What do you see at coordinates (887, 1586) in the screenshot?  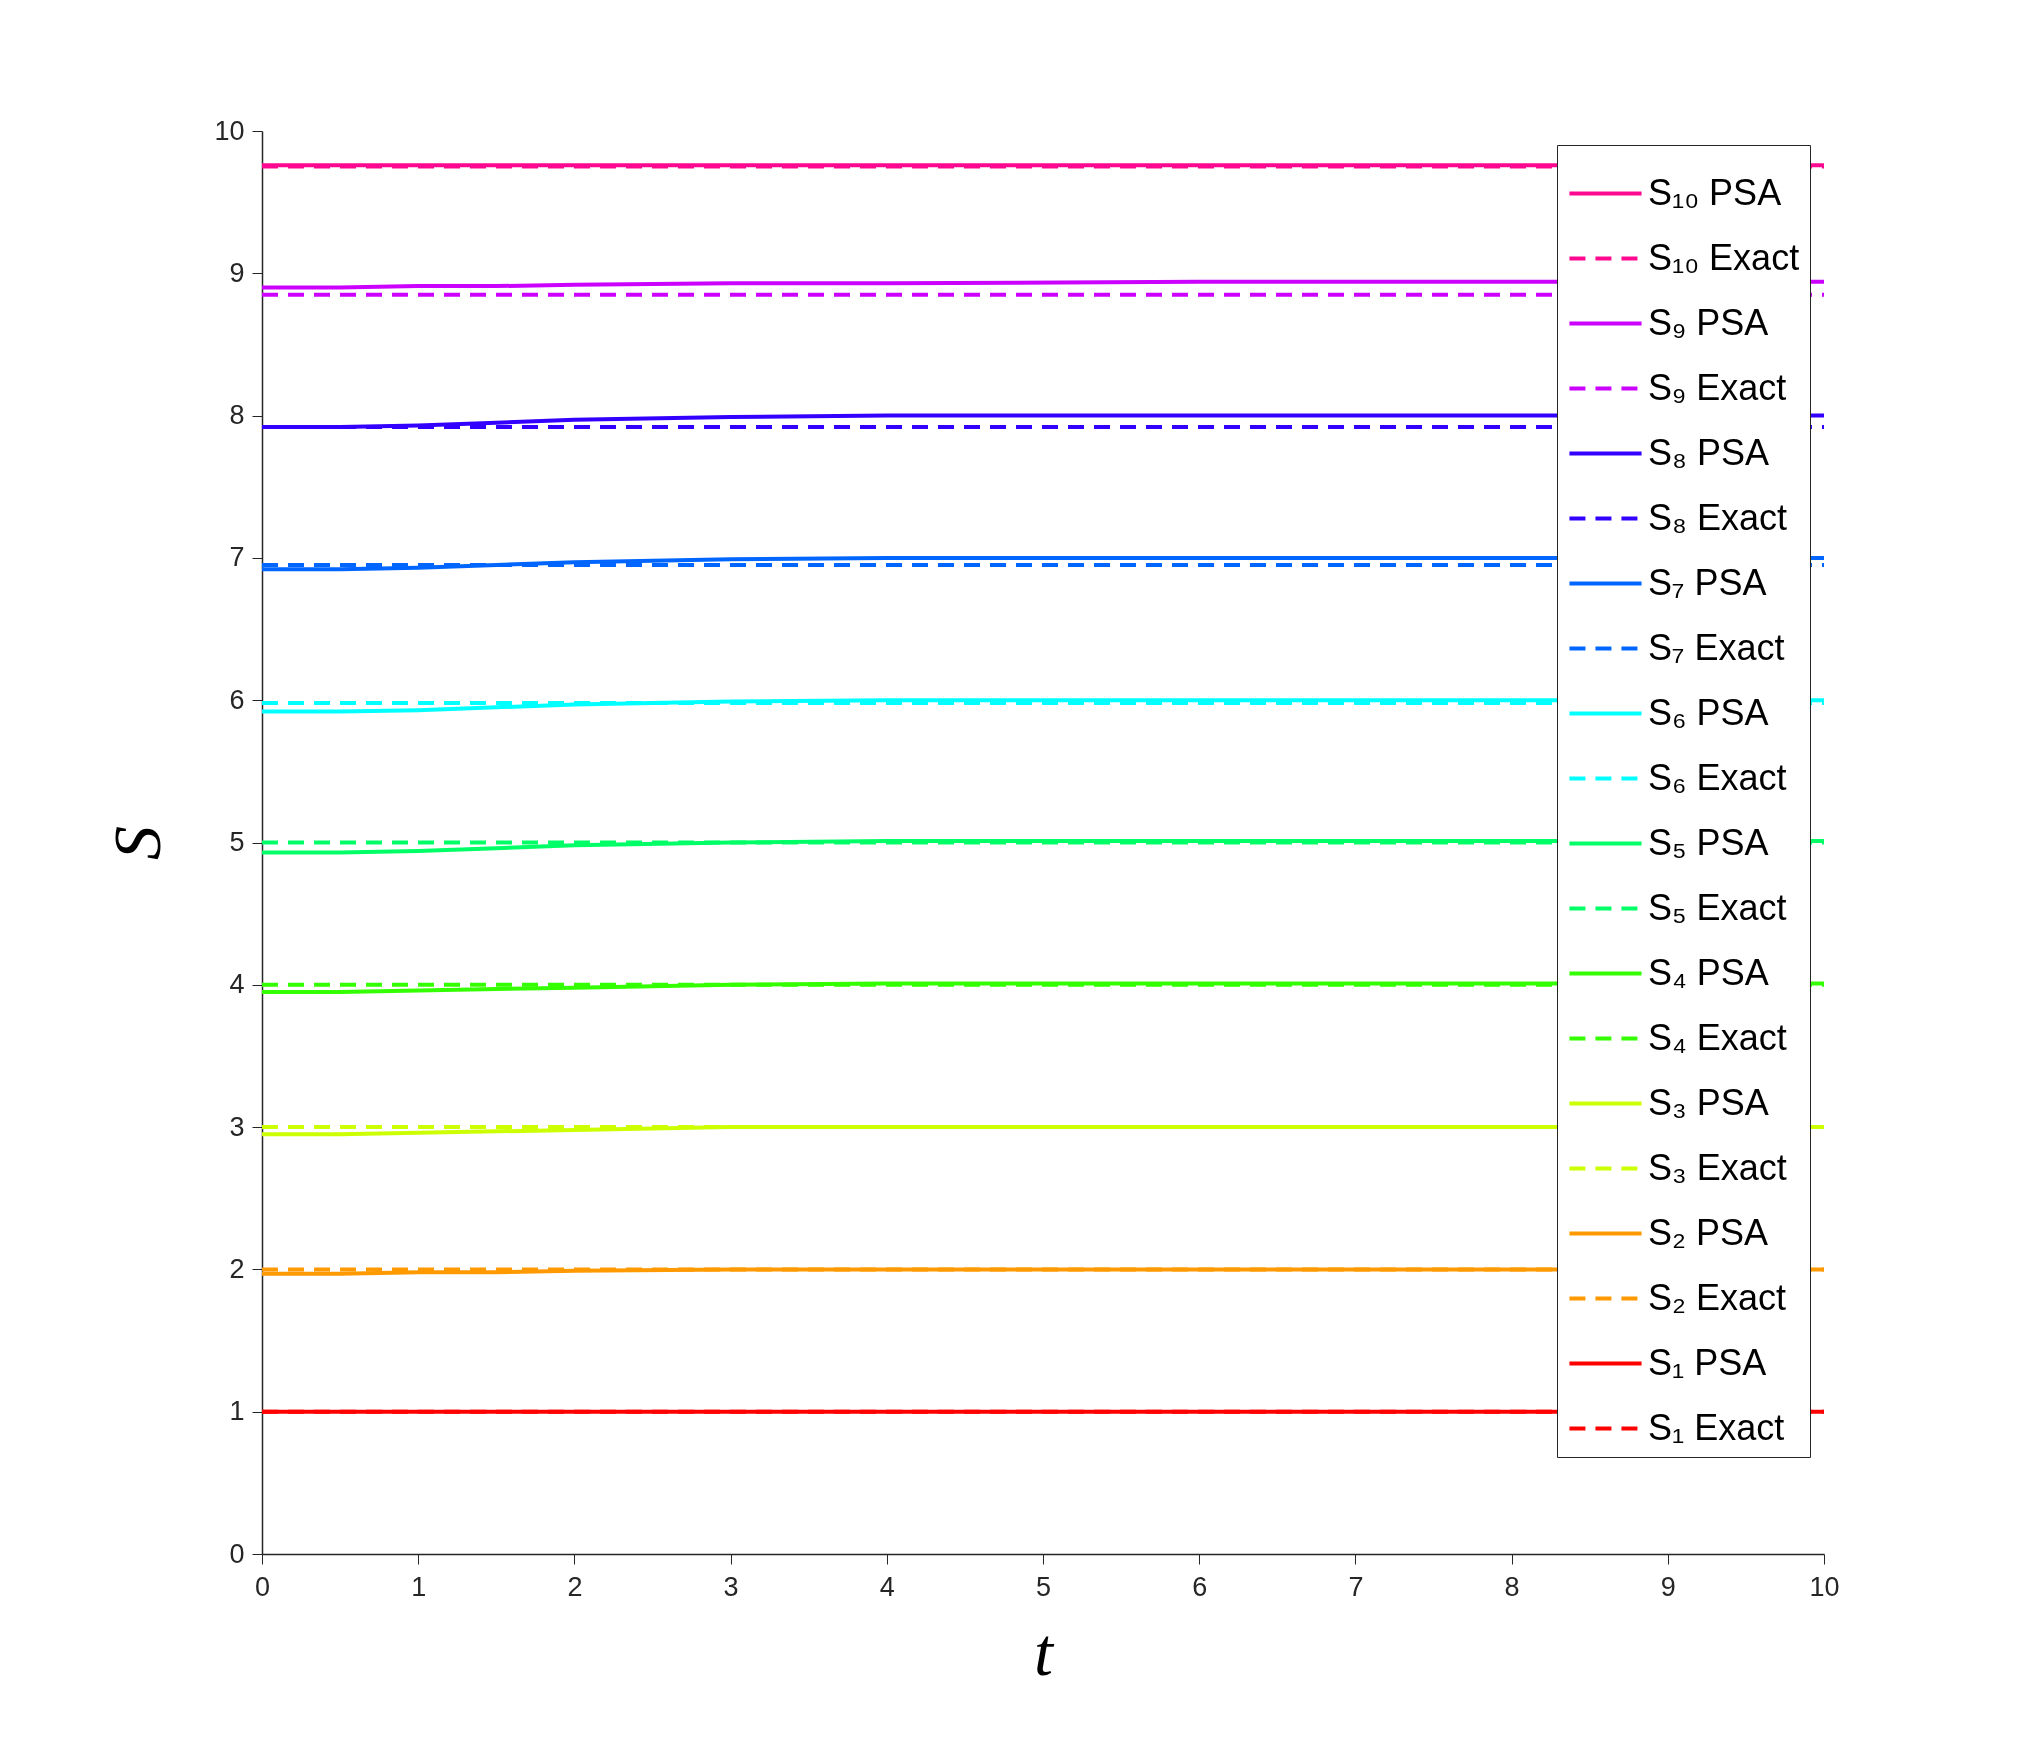 I see `x-tick-label: 4` at bounding box center [887, 1586].